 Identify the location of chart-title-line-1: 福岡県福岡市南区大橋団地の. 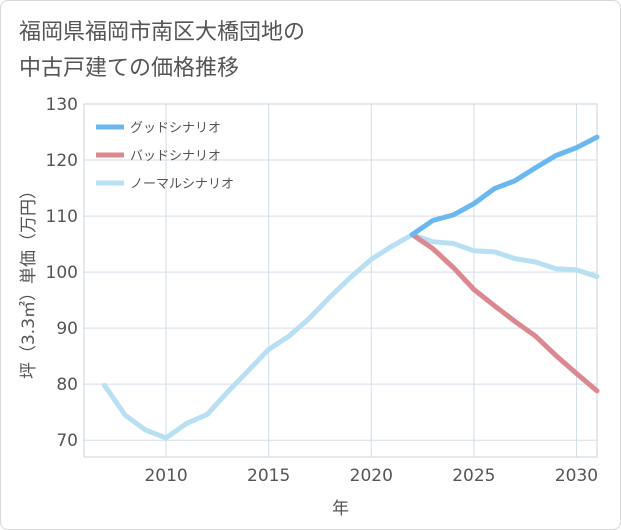
(162, 32).